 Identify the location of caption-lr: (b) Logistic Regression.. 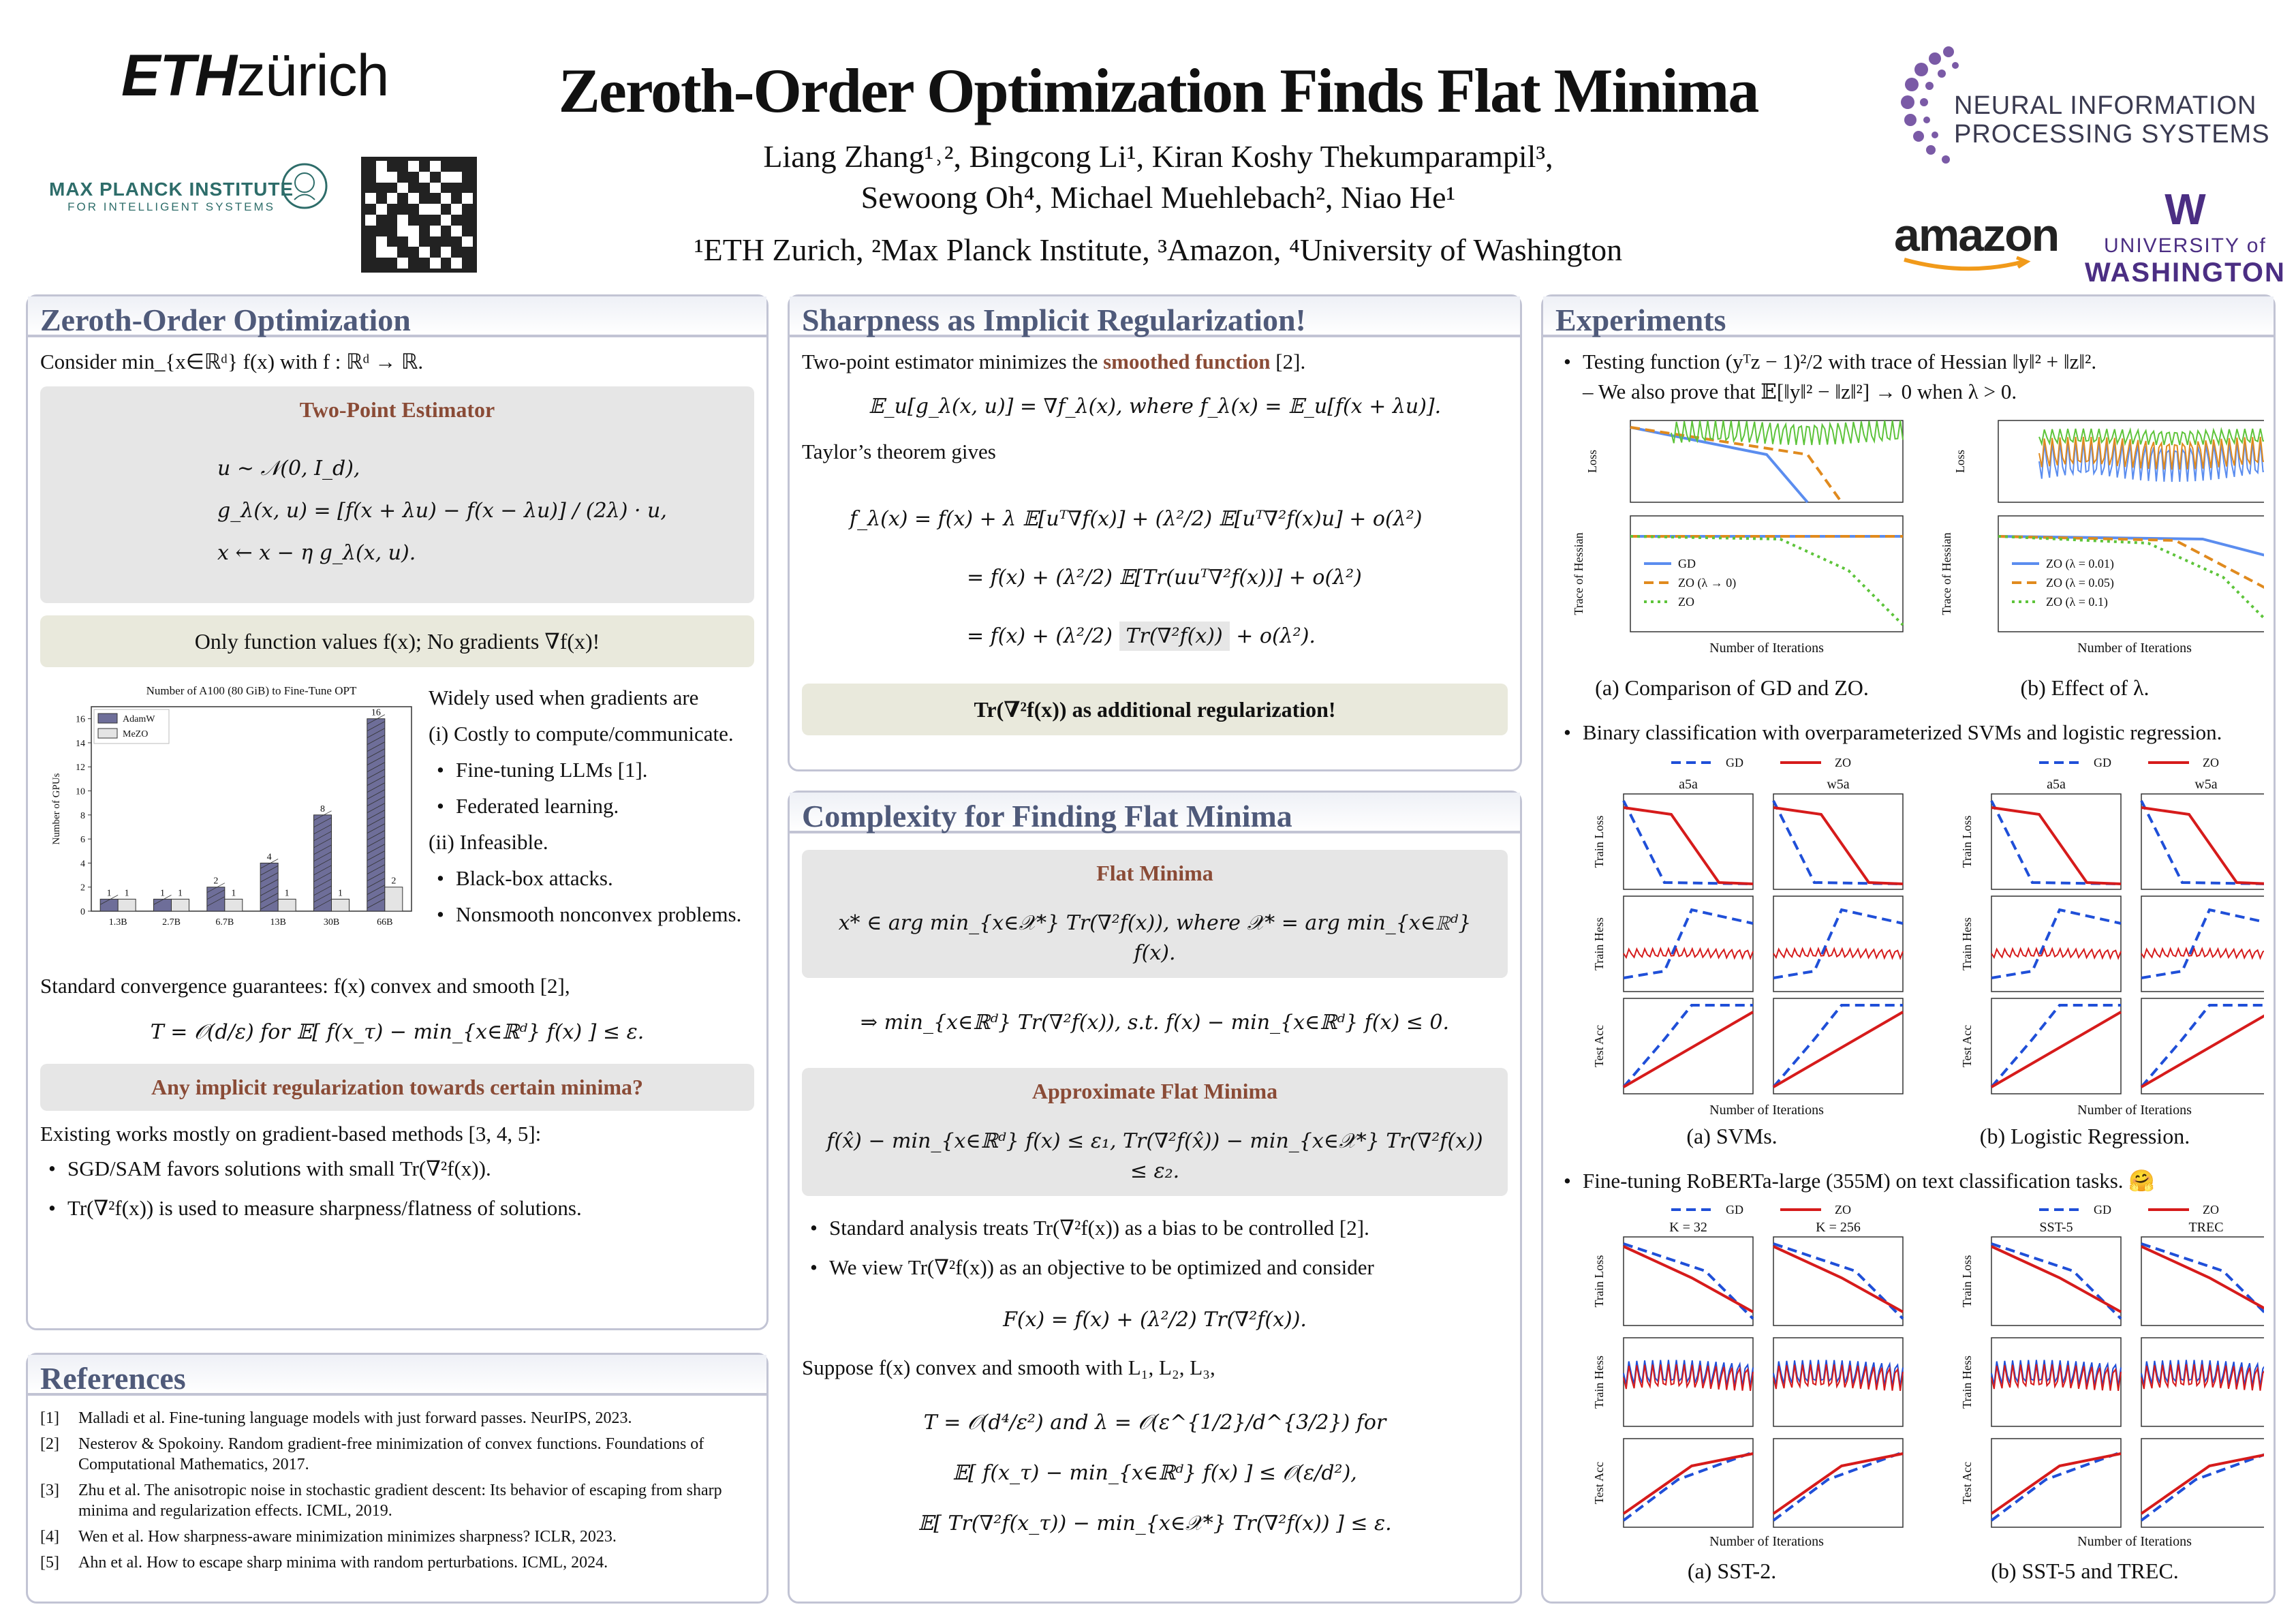
(2085, 1136).